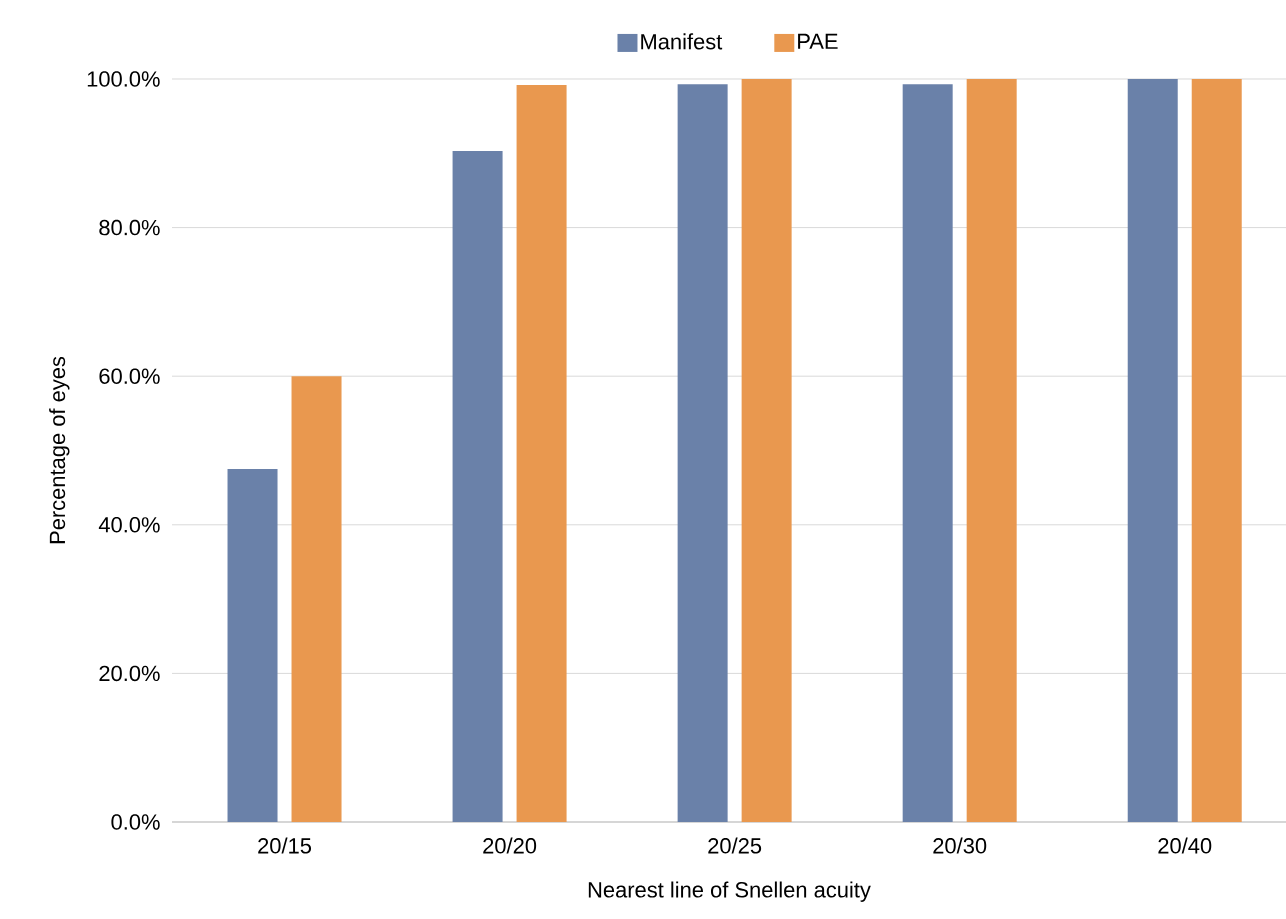  Describe the element at coordinates (129, 376) in the screenshot. I see `y-tick-label: 60.0%` at that location.